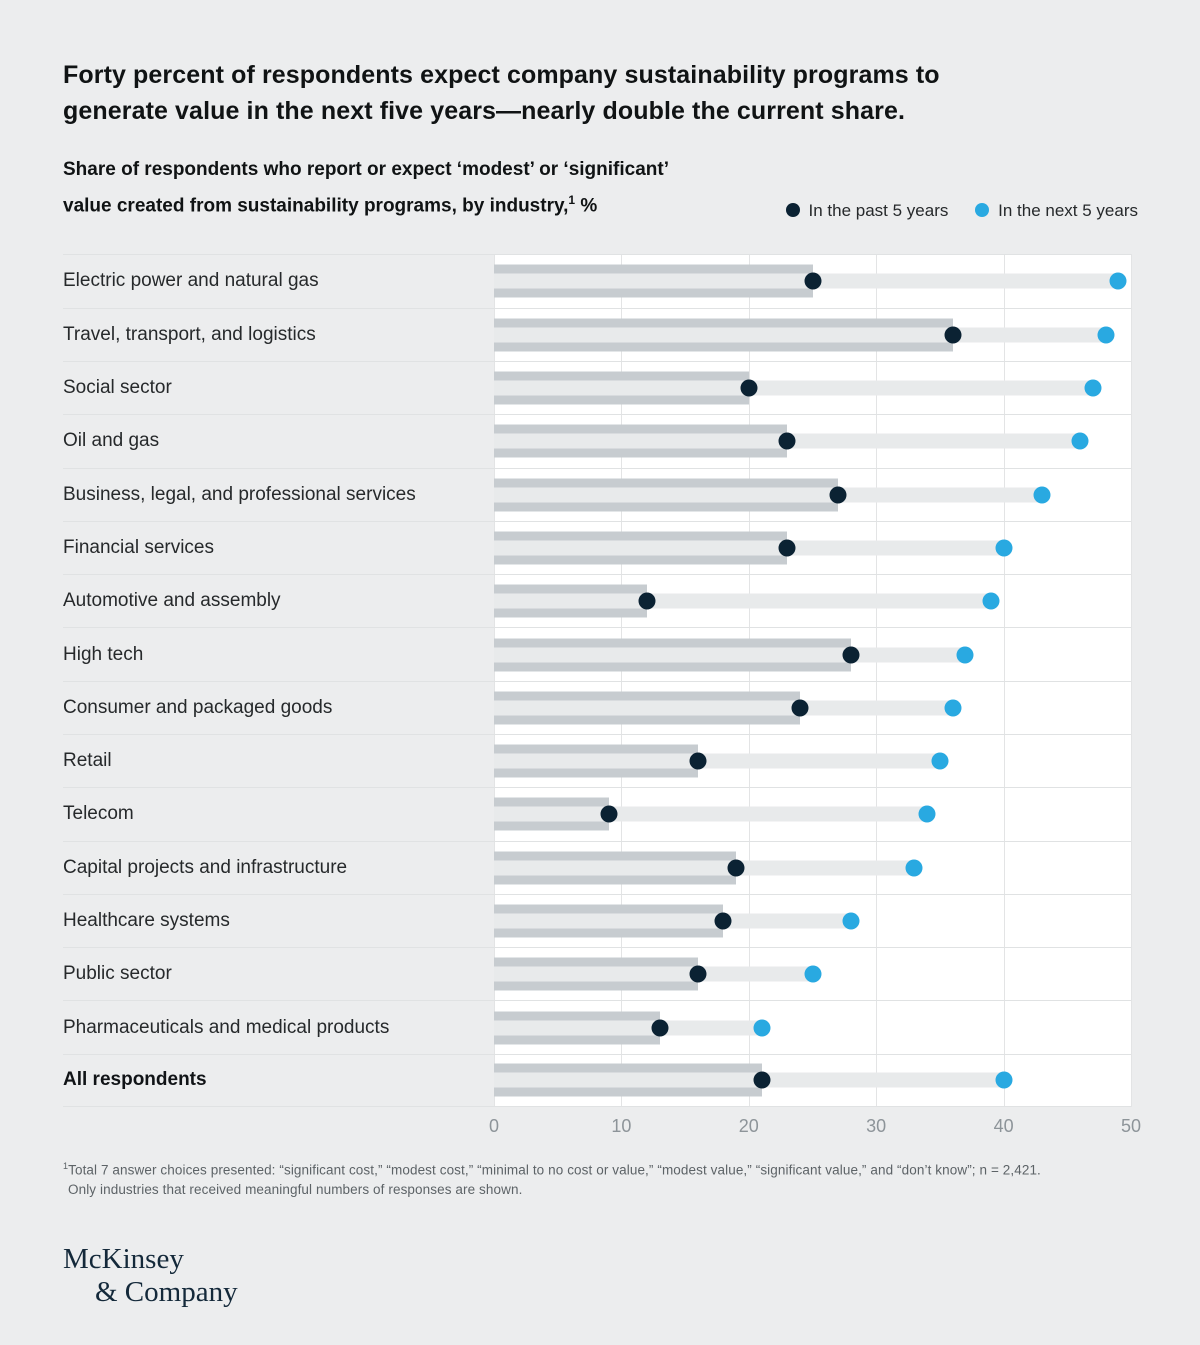 This screenshot has width=1200, height=1345. I want to click on chart-row: Telecom, so click(597, 813).